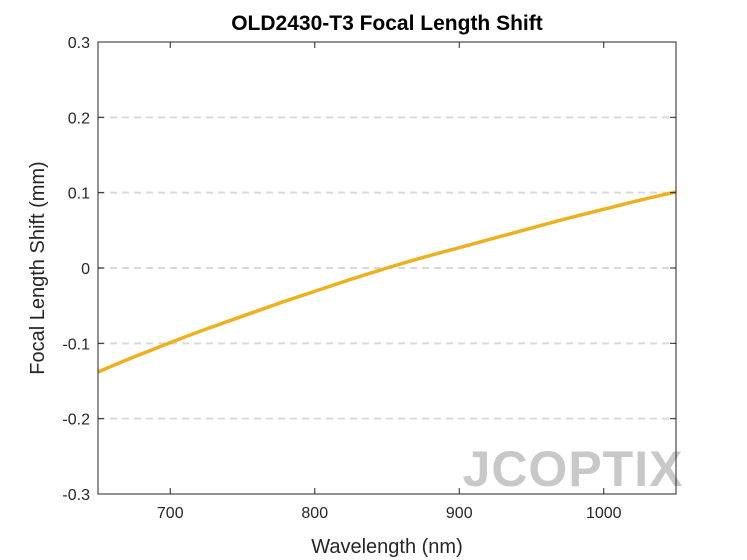 The image size is (747, 560). What do you see at coordinates (459, 513) in the screenshot?
I see `x-tick-label: 900` at bounding box center [459, 513].